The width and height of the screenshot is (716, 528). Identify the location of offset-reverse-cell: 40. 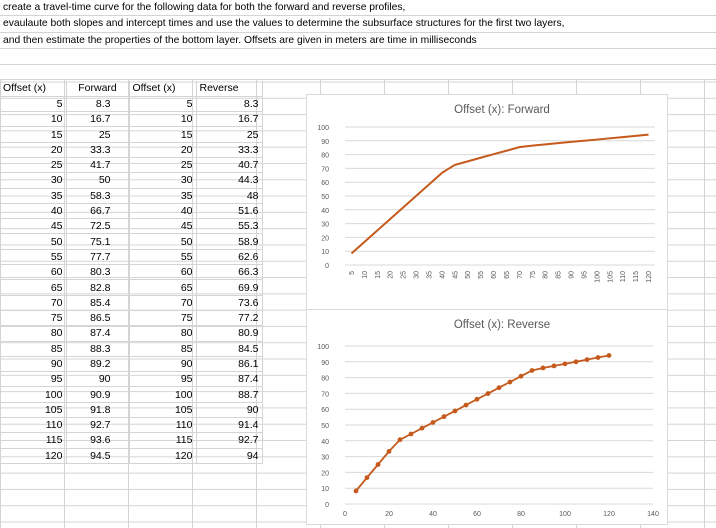
(163, 211).